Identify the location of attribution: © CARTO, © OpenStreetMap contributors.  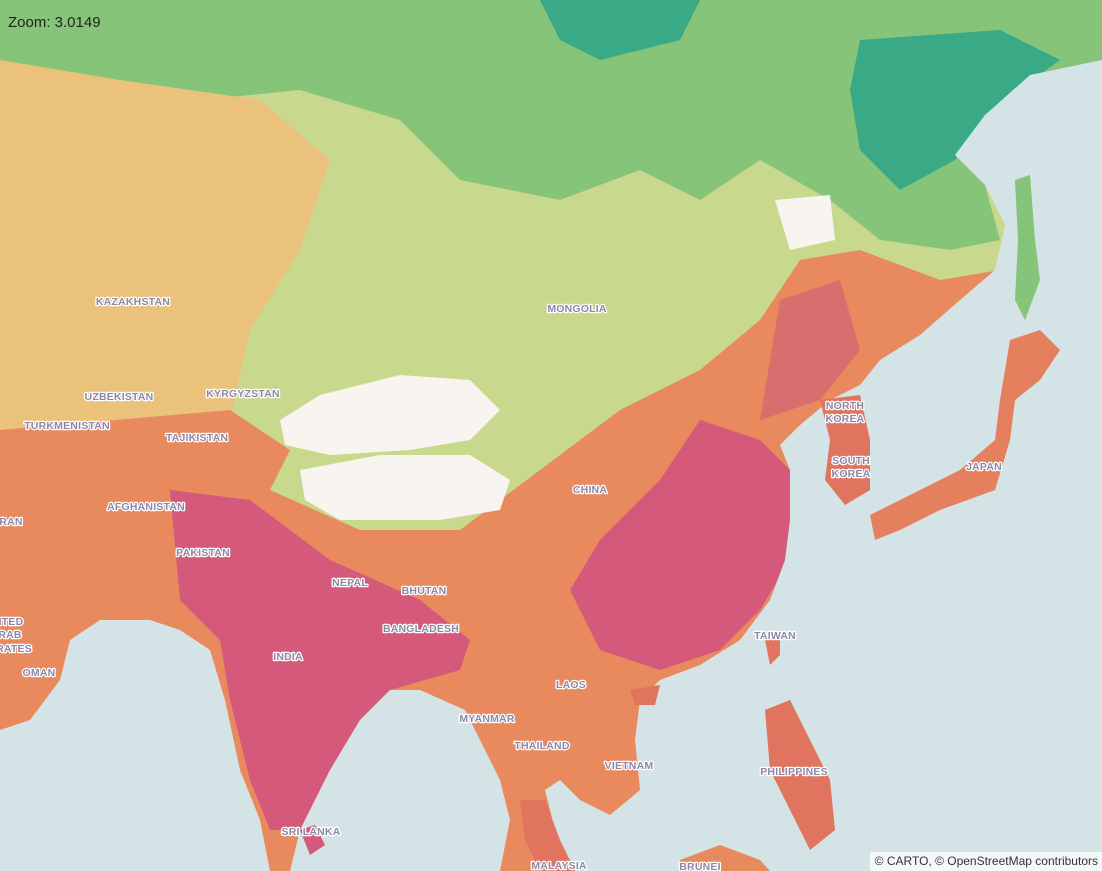
(985, 861).